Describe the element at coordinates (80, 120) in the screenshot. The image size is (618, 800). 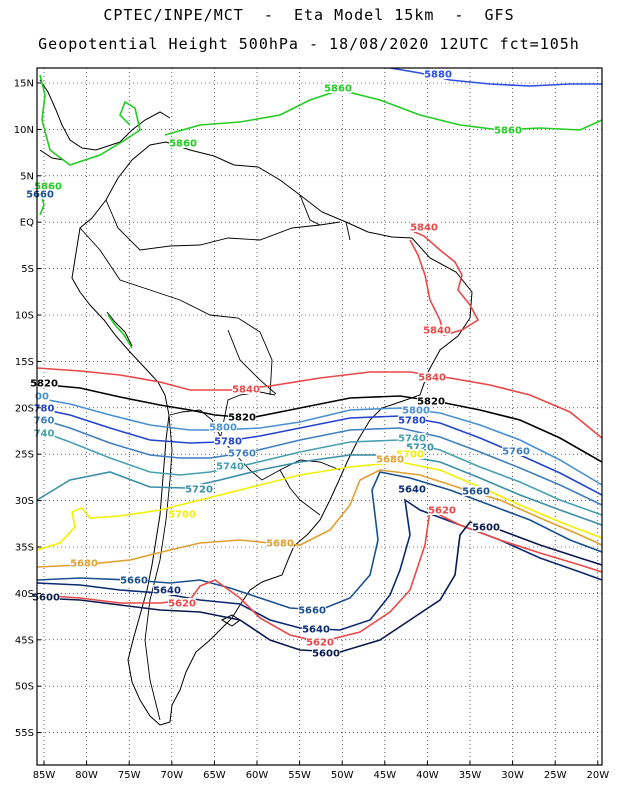
I see `central-america-coastline` at that location.